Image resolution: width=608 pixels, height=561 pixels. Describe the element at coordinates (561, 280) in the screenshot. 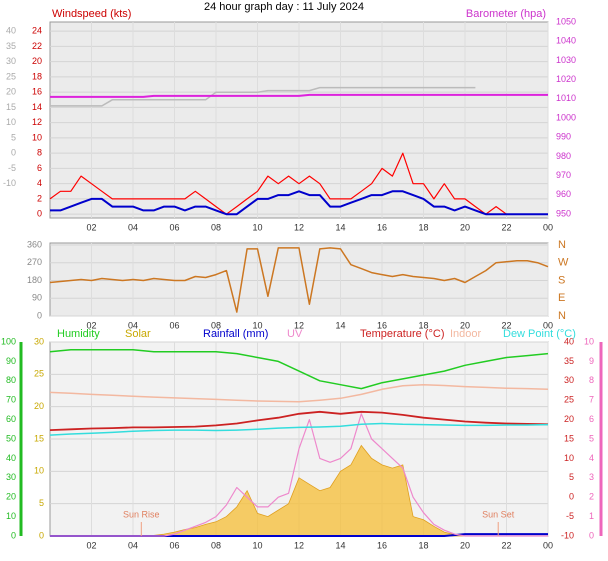

I see `y2-tick-label: S` at that location.